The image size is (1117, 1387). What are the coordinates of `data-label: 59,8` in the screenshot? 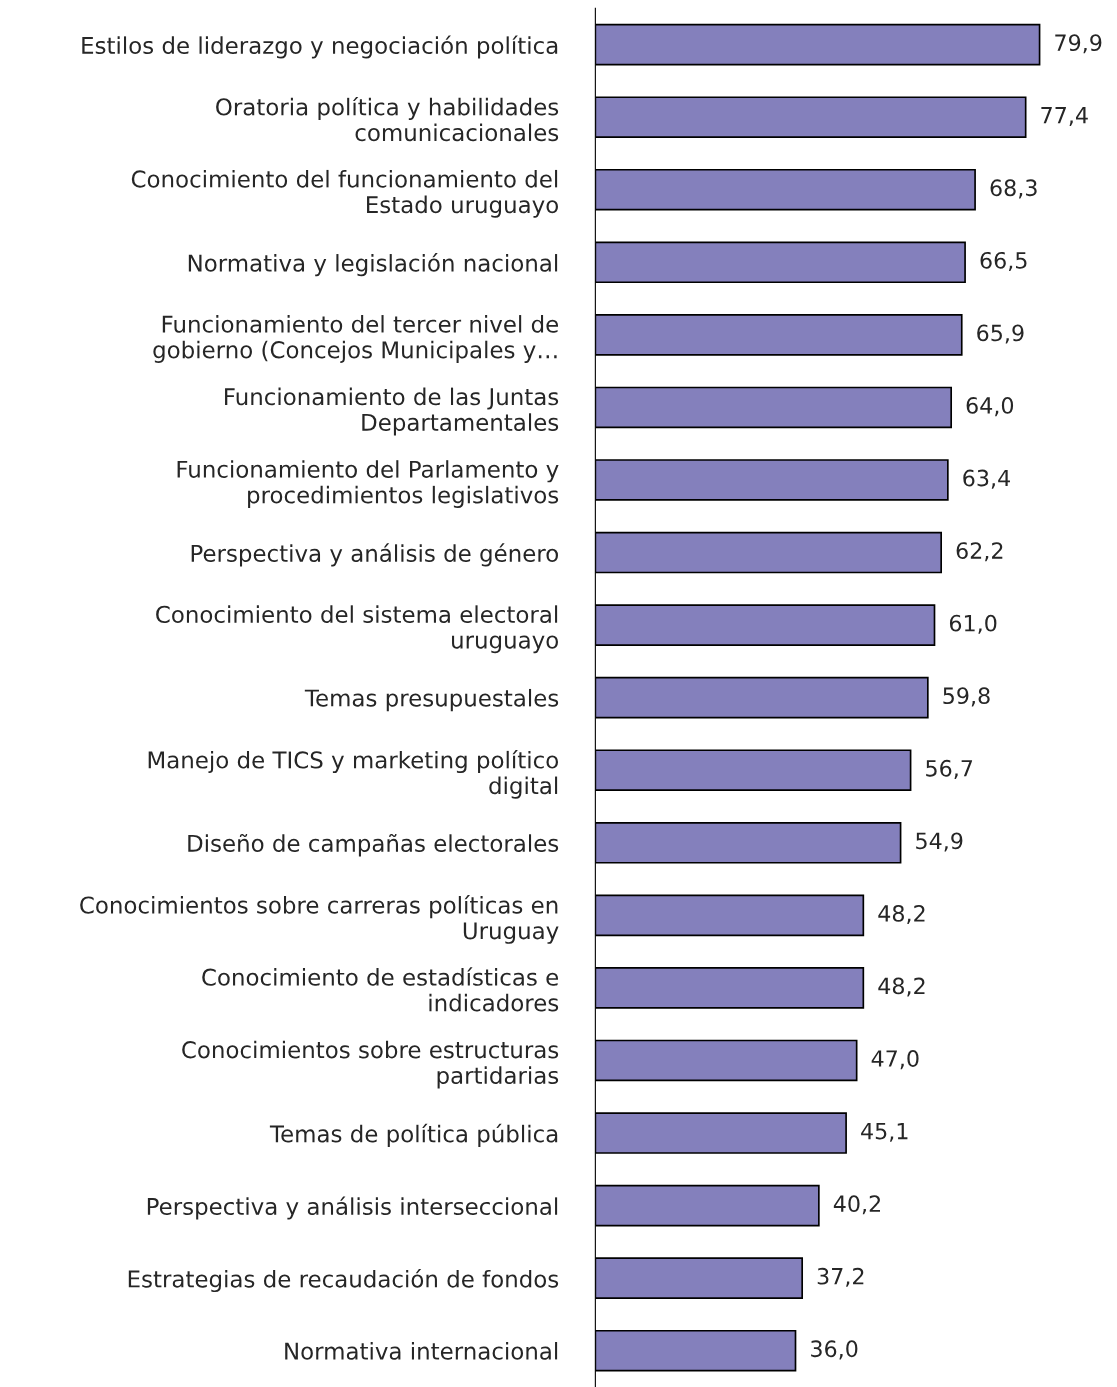 It's located at (966, 697).